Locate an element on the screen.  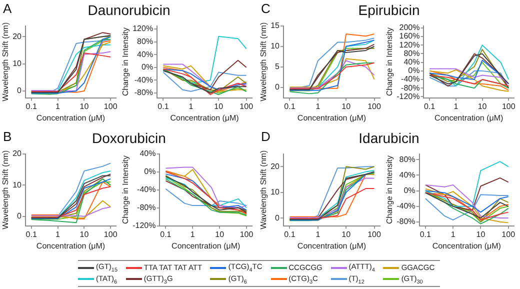
text: A is located at coordinates (7, 8).